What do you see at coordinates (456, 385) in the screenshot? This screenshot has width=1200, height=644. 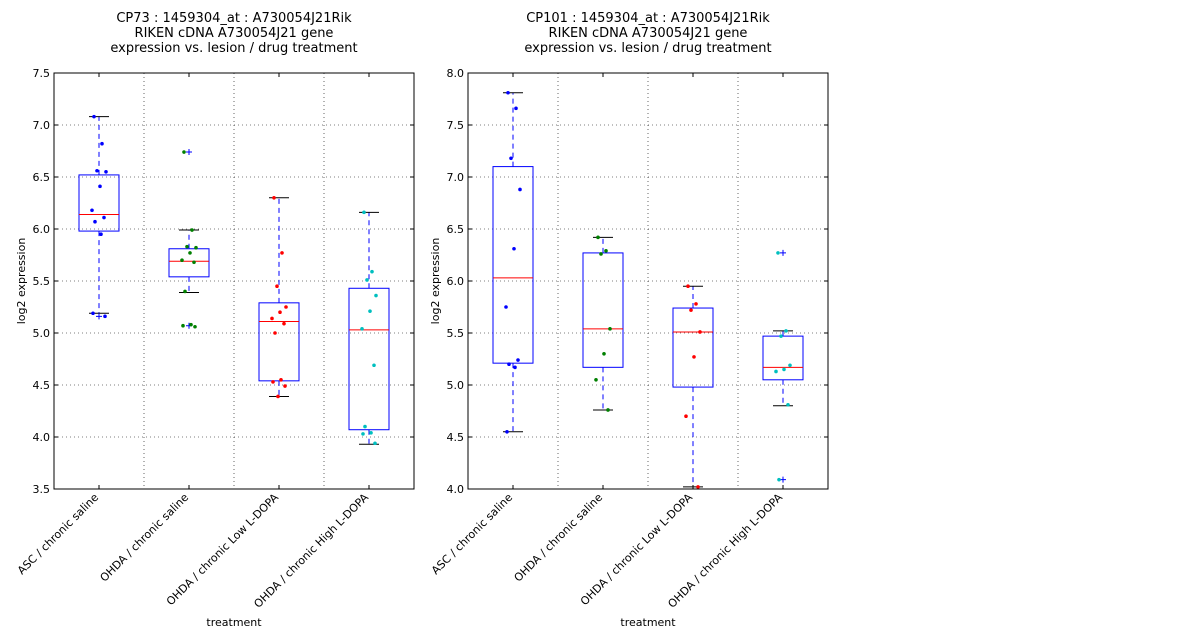 I see `y-tick-label: 5.0` at bounding box center [456, 385].